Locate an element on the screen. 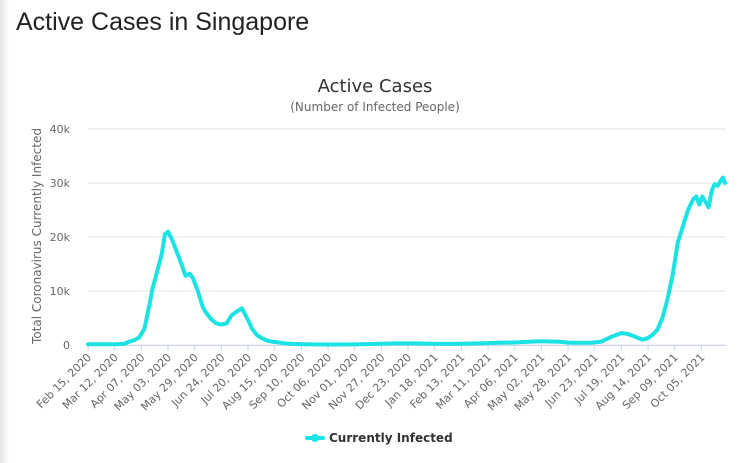  y-axis-ticks: 0 10k 20k 30k 40k is located at coordinates (60, 237).